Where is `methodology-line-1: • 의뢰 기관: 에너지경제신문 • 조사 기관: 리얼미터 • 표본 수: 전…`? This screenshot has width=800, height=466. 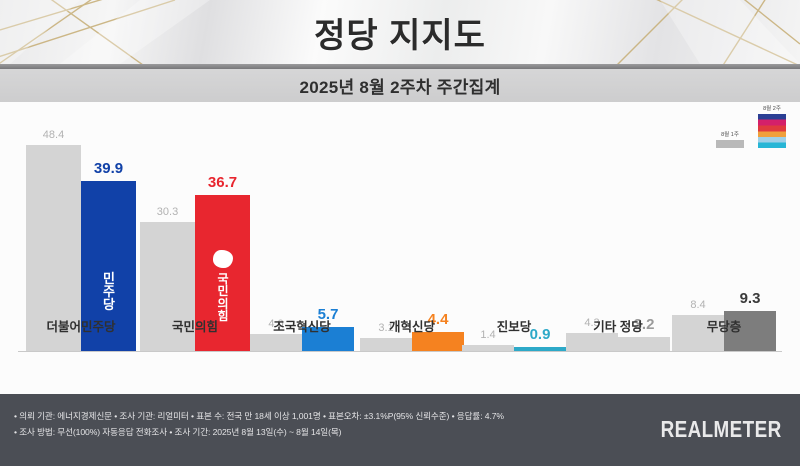 methodology-line-1: • 의뢰 기관: 에너지경제신문 • 조사 기관: 리얼미터 • 표본 수: 전… is located at coordinates (259, 416).